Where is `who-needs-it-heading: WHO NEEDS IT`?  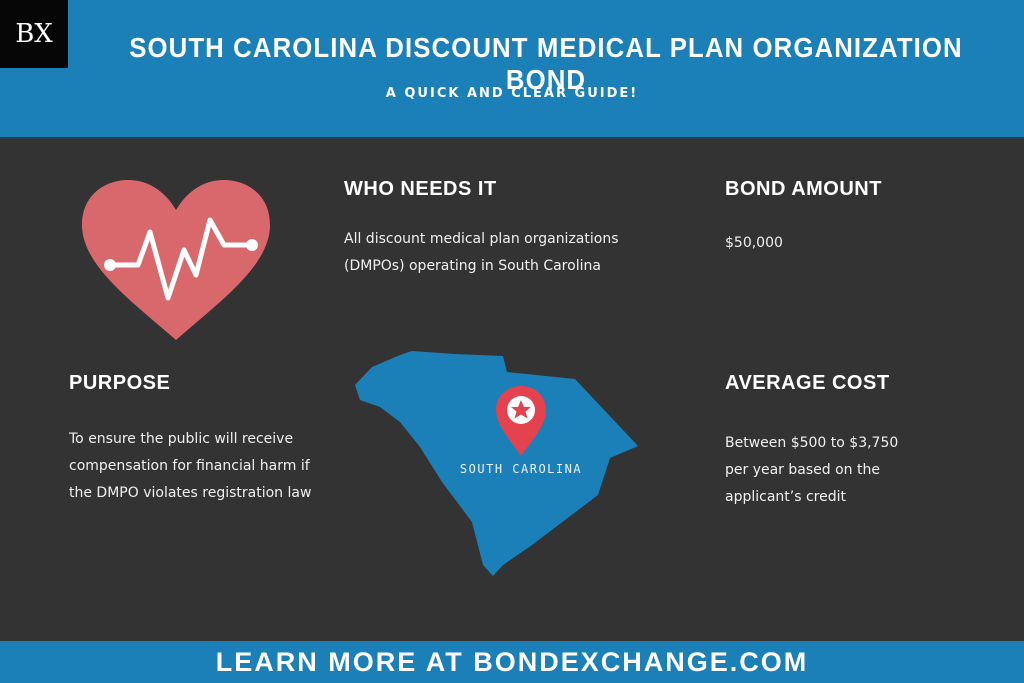
who-needs-it-heading: WHO NEEDS IT is located at coordinates (420, 189).